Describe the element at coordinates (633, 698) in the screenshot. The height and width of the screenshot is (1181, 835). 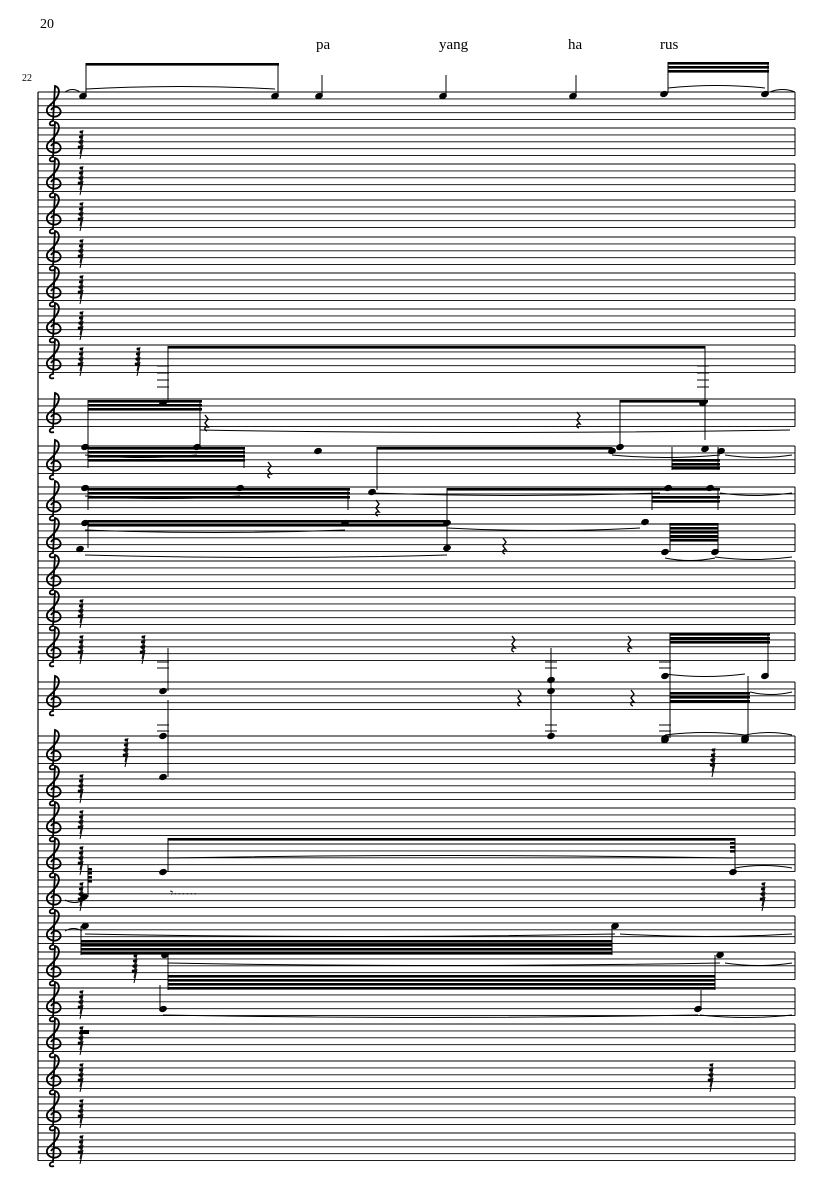
I see `quarter-rest-icon` at that location.